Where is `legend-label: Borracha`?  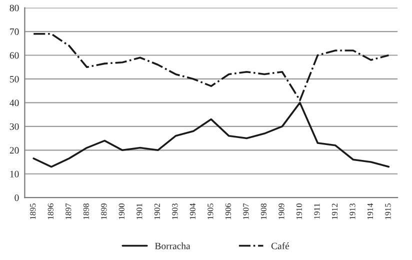
legend-label: Borracha is located at coordinates (172, 246).